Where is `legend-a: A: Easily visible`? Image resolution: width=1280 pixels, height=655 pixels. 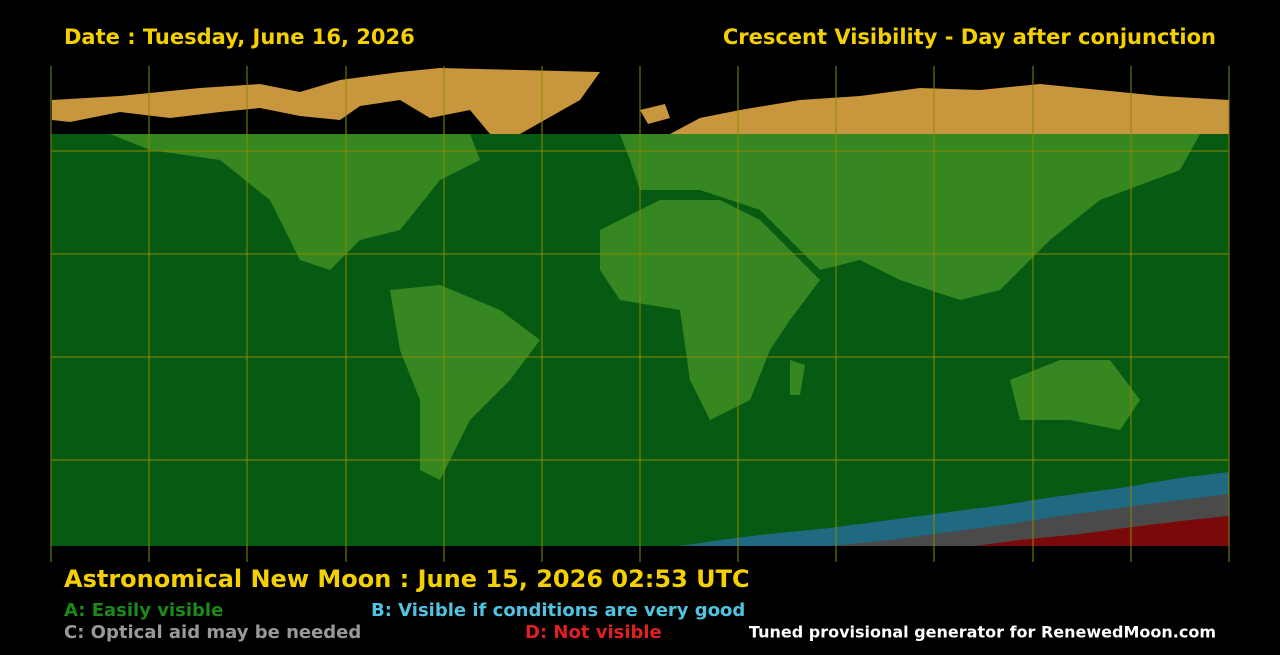 legend-a: A: Easily visible is located at coordinates (143, 610).